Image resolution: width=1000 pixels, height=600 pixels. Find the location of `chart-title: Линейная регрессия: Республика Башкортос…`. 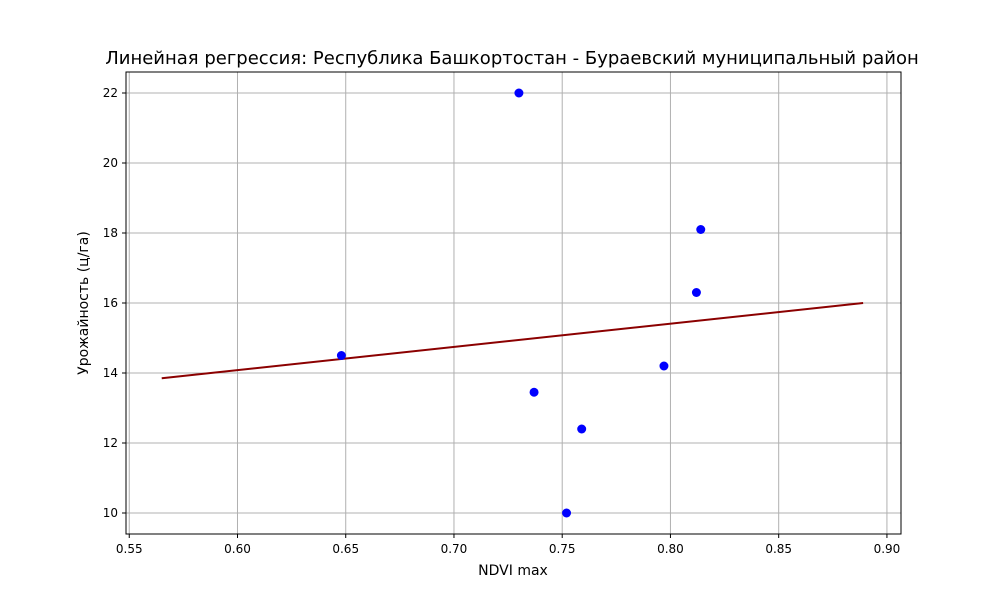

chart-title: Линейная регрессия: Республика Башкортос… is located at coordinates (512, 58).